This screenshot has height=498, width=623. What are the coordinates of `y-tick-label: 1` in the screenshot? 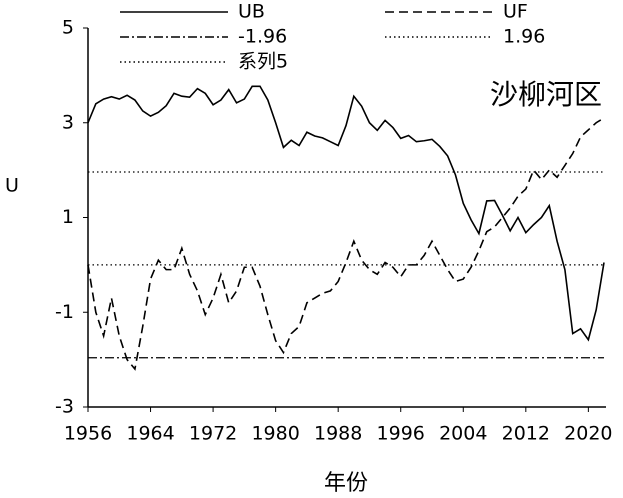 It's located at (68, 217).